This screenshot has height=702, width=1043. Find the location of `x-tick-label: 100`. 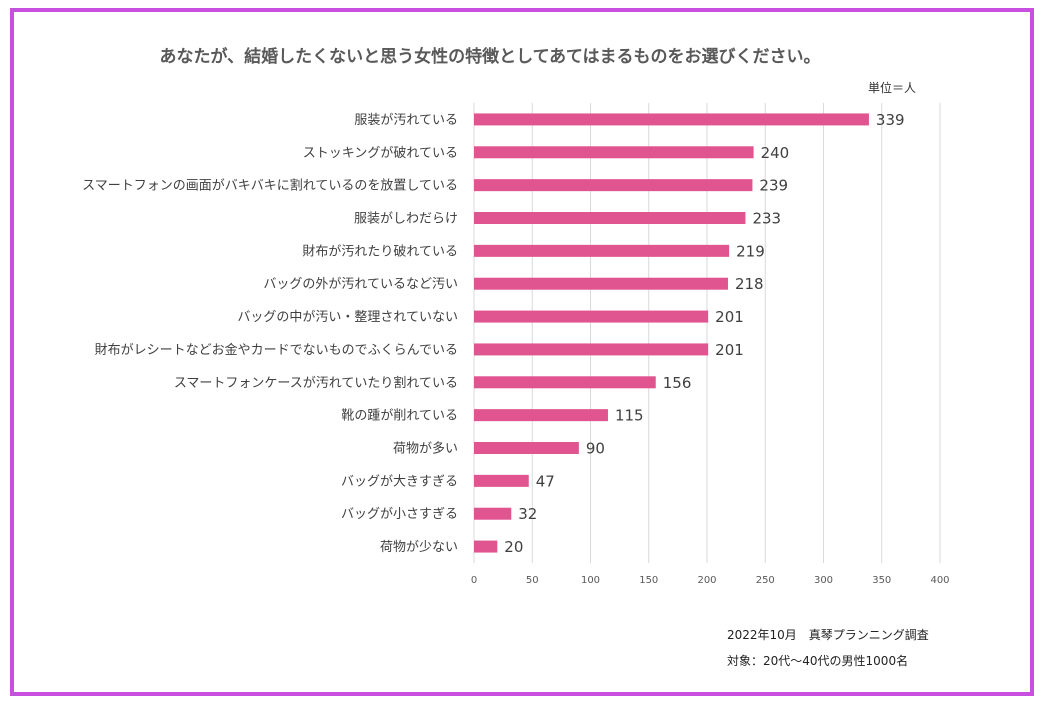

x-tick-label: 100 is located at coordinates (590, 580).